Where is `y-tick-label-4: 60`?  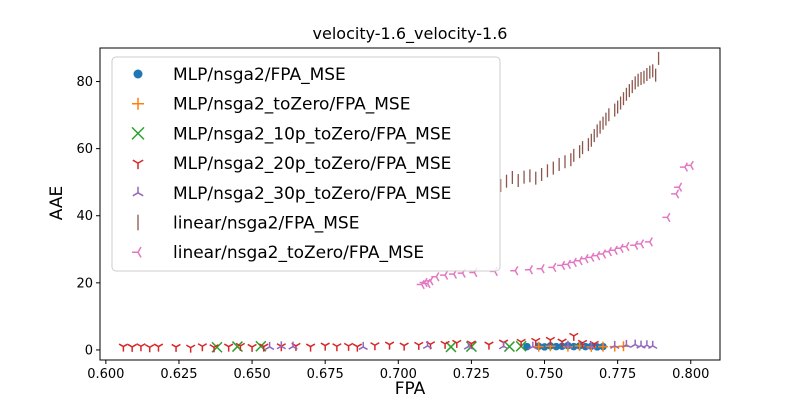
y-tick-label-4: 60 is located at coordinates (84, 149).